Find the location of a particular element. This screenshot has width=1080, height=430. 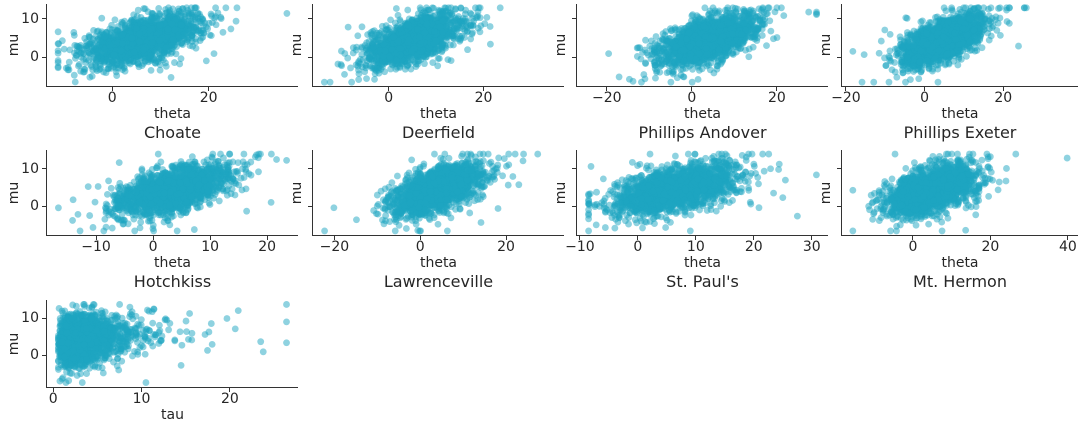

subplot-title: Lawrenceville is located at coordinates (438, 281).